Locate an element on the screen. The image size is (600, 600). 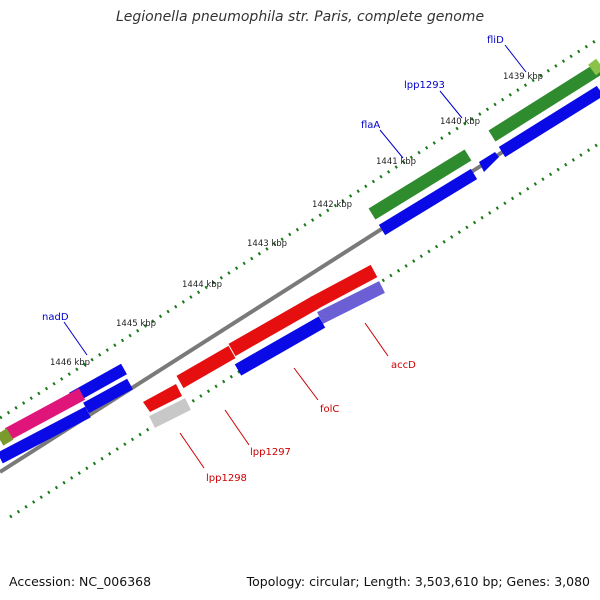
gene-block-magenta is located at coordinates (45, 414).